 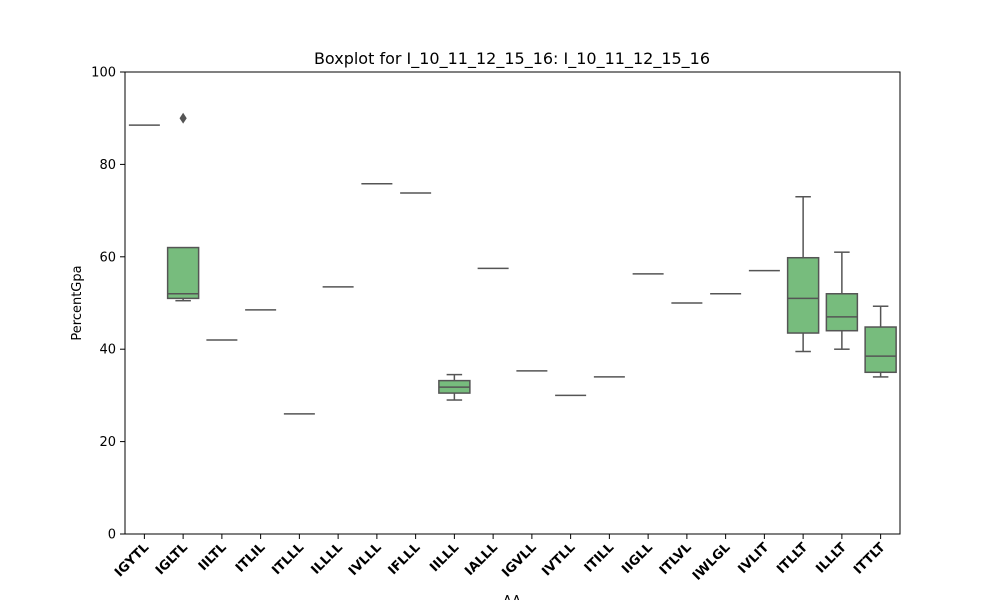 What do you see at coordinates (132, 560) in the screenshot?
I see `x-tick-label: IGYTL` at bounding box center [132, 560].